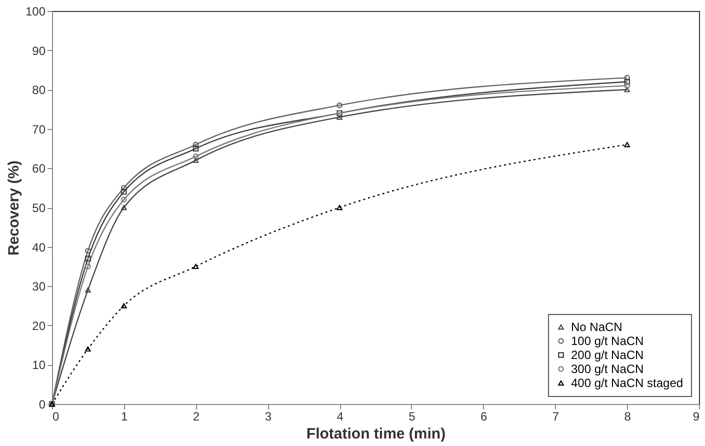  What do you see at coordinates (42, 405) in the screenshot?
I see `y-tick-label: 0` at bounding box center [42, 405].